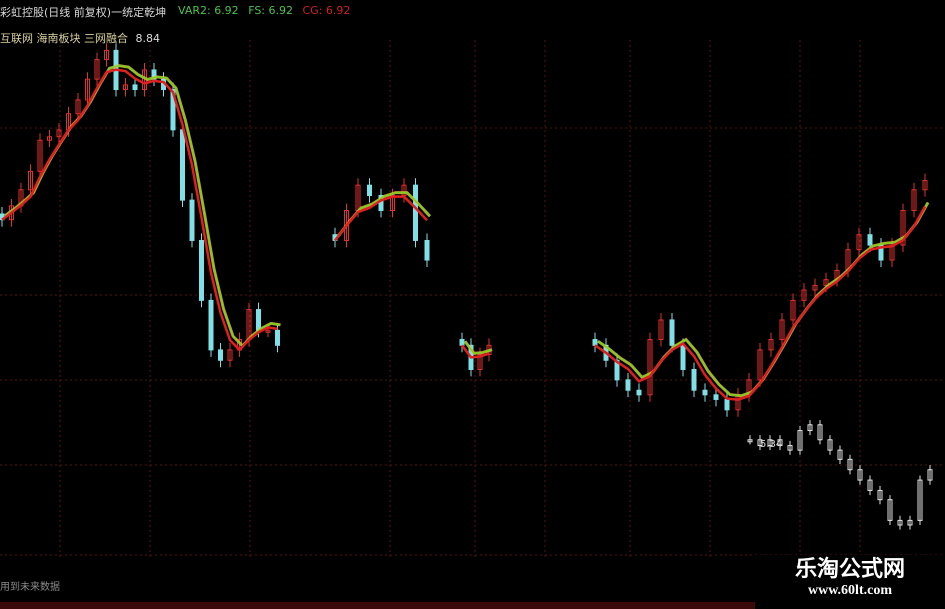 This screenshot has width=945, height=609. Describe the element at coordinates (83, 12) in the screenshot. I see `chart-title: 彩虹控股(日线 前复权)一统定乾坤` at that location.